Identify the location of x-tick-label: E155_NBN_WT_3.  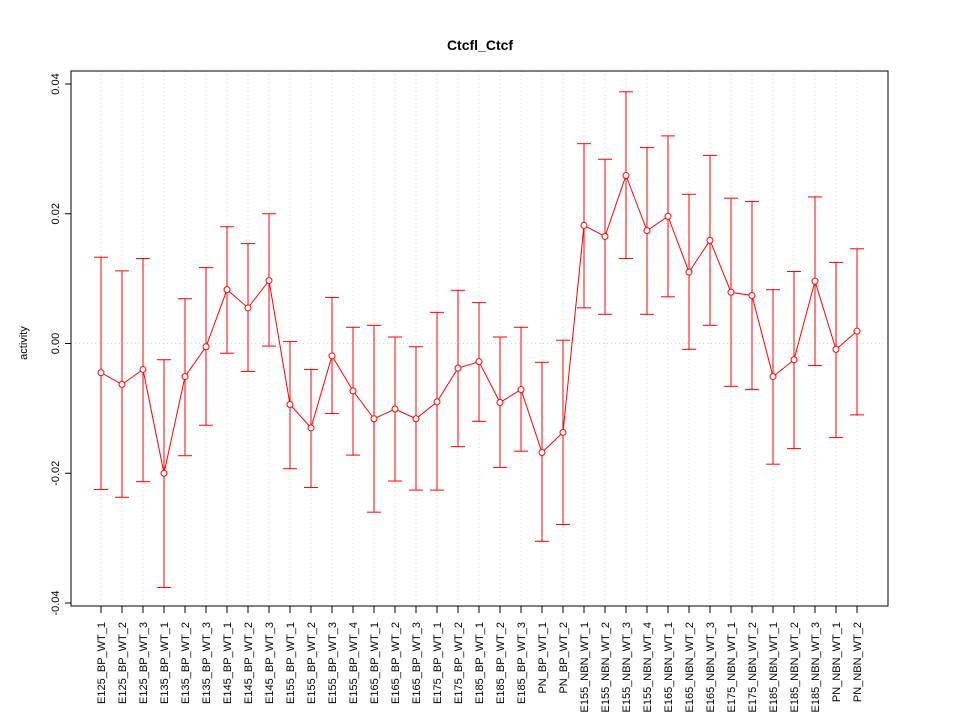
(627, 667).